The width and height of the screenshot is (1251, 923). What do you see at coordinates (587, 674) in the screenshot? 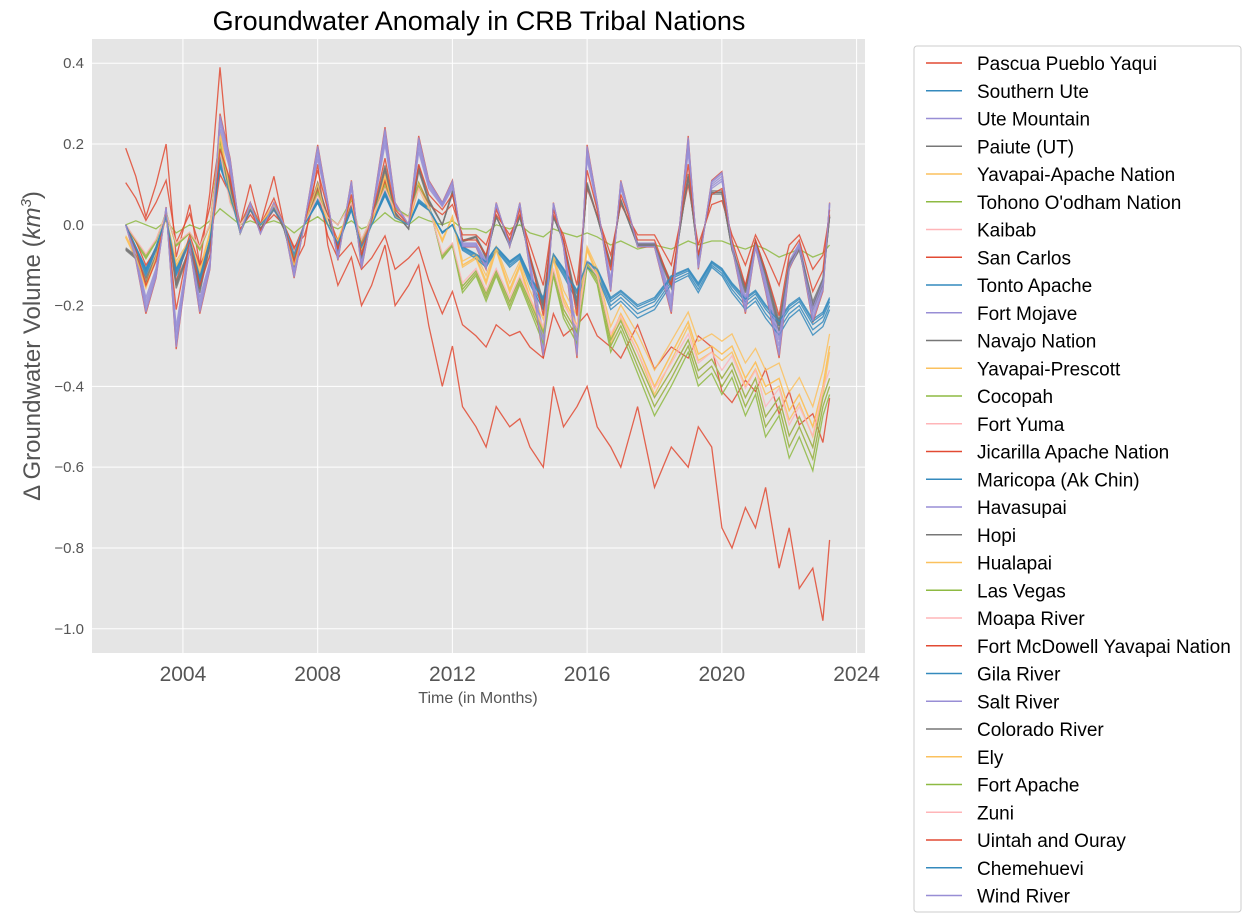
I see `x-tick-label: 2016` at bounding box center [587, 674].